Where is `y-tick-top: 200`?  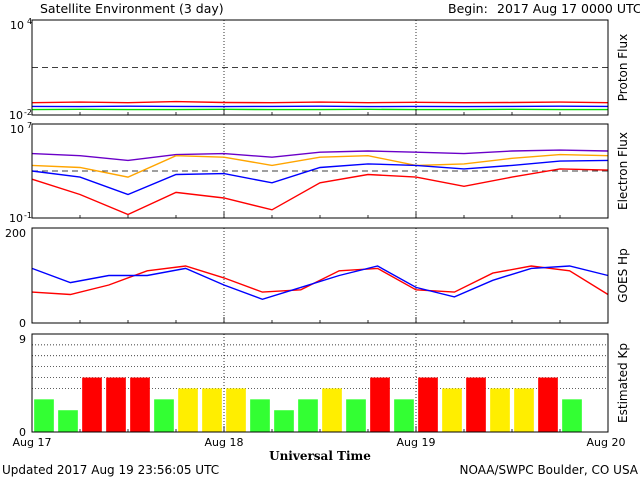 y-tick-top: 200 is located at coordinates (15, 233).